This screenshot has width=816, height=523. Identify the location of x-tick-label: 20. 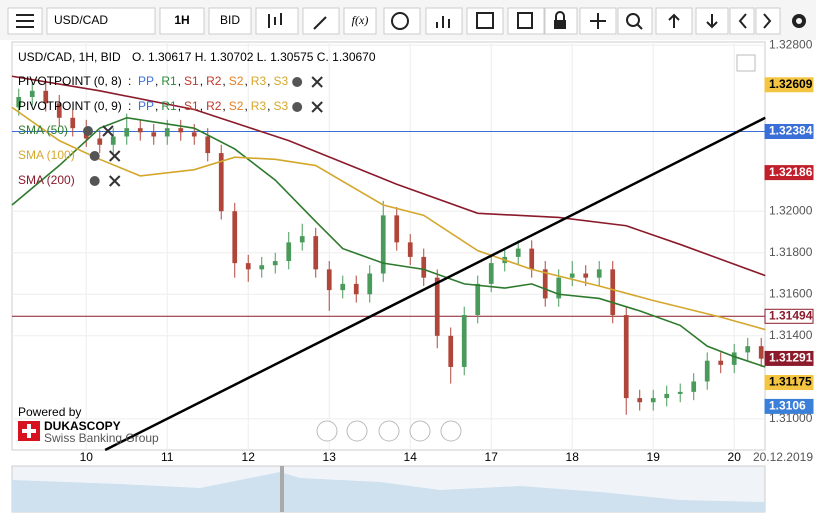
(735, 457).